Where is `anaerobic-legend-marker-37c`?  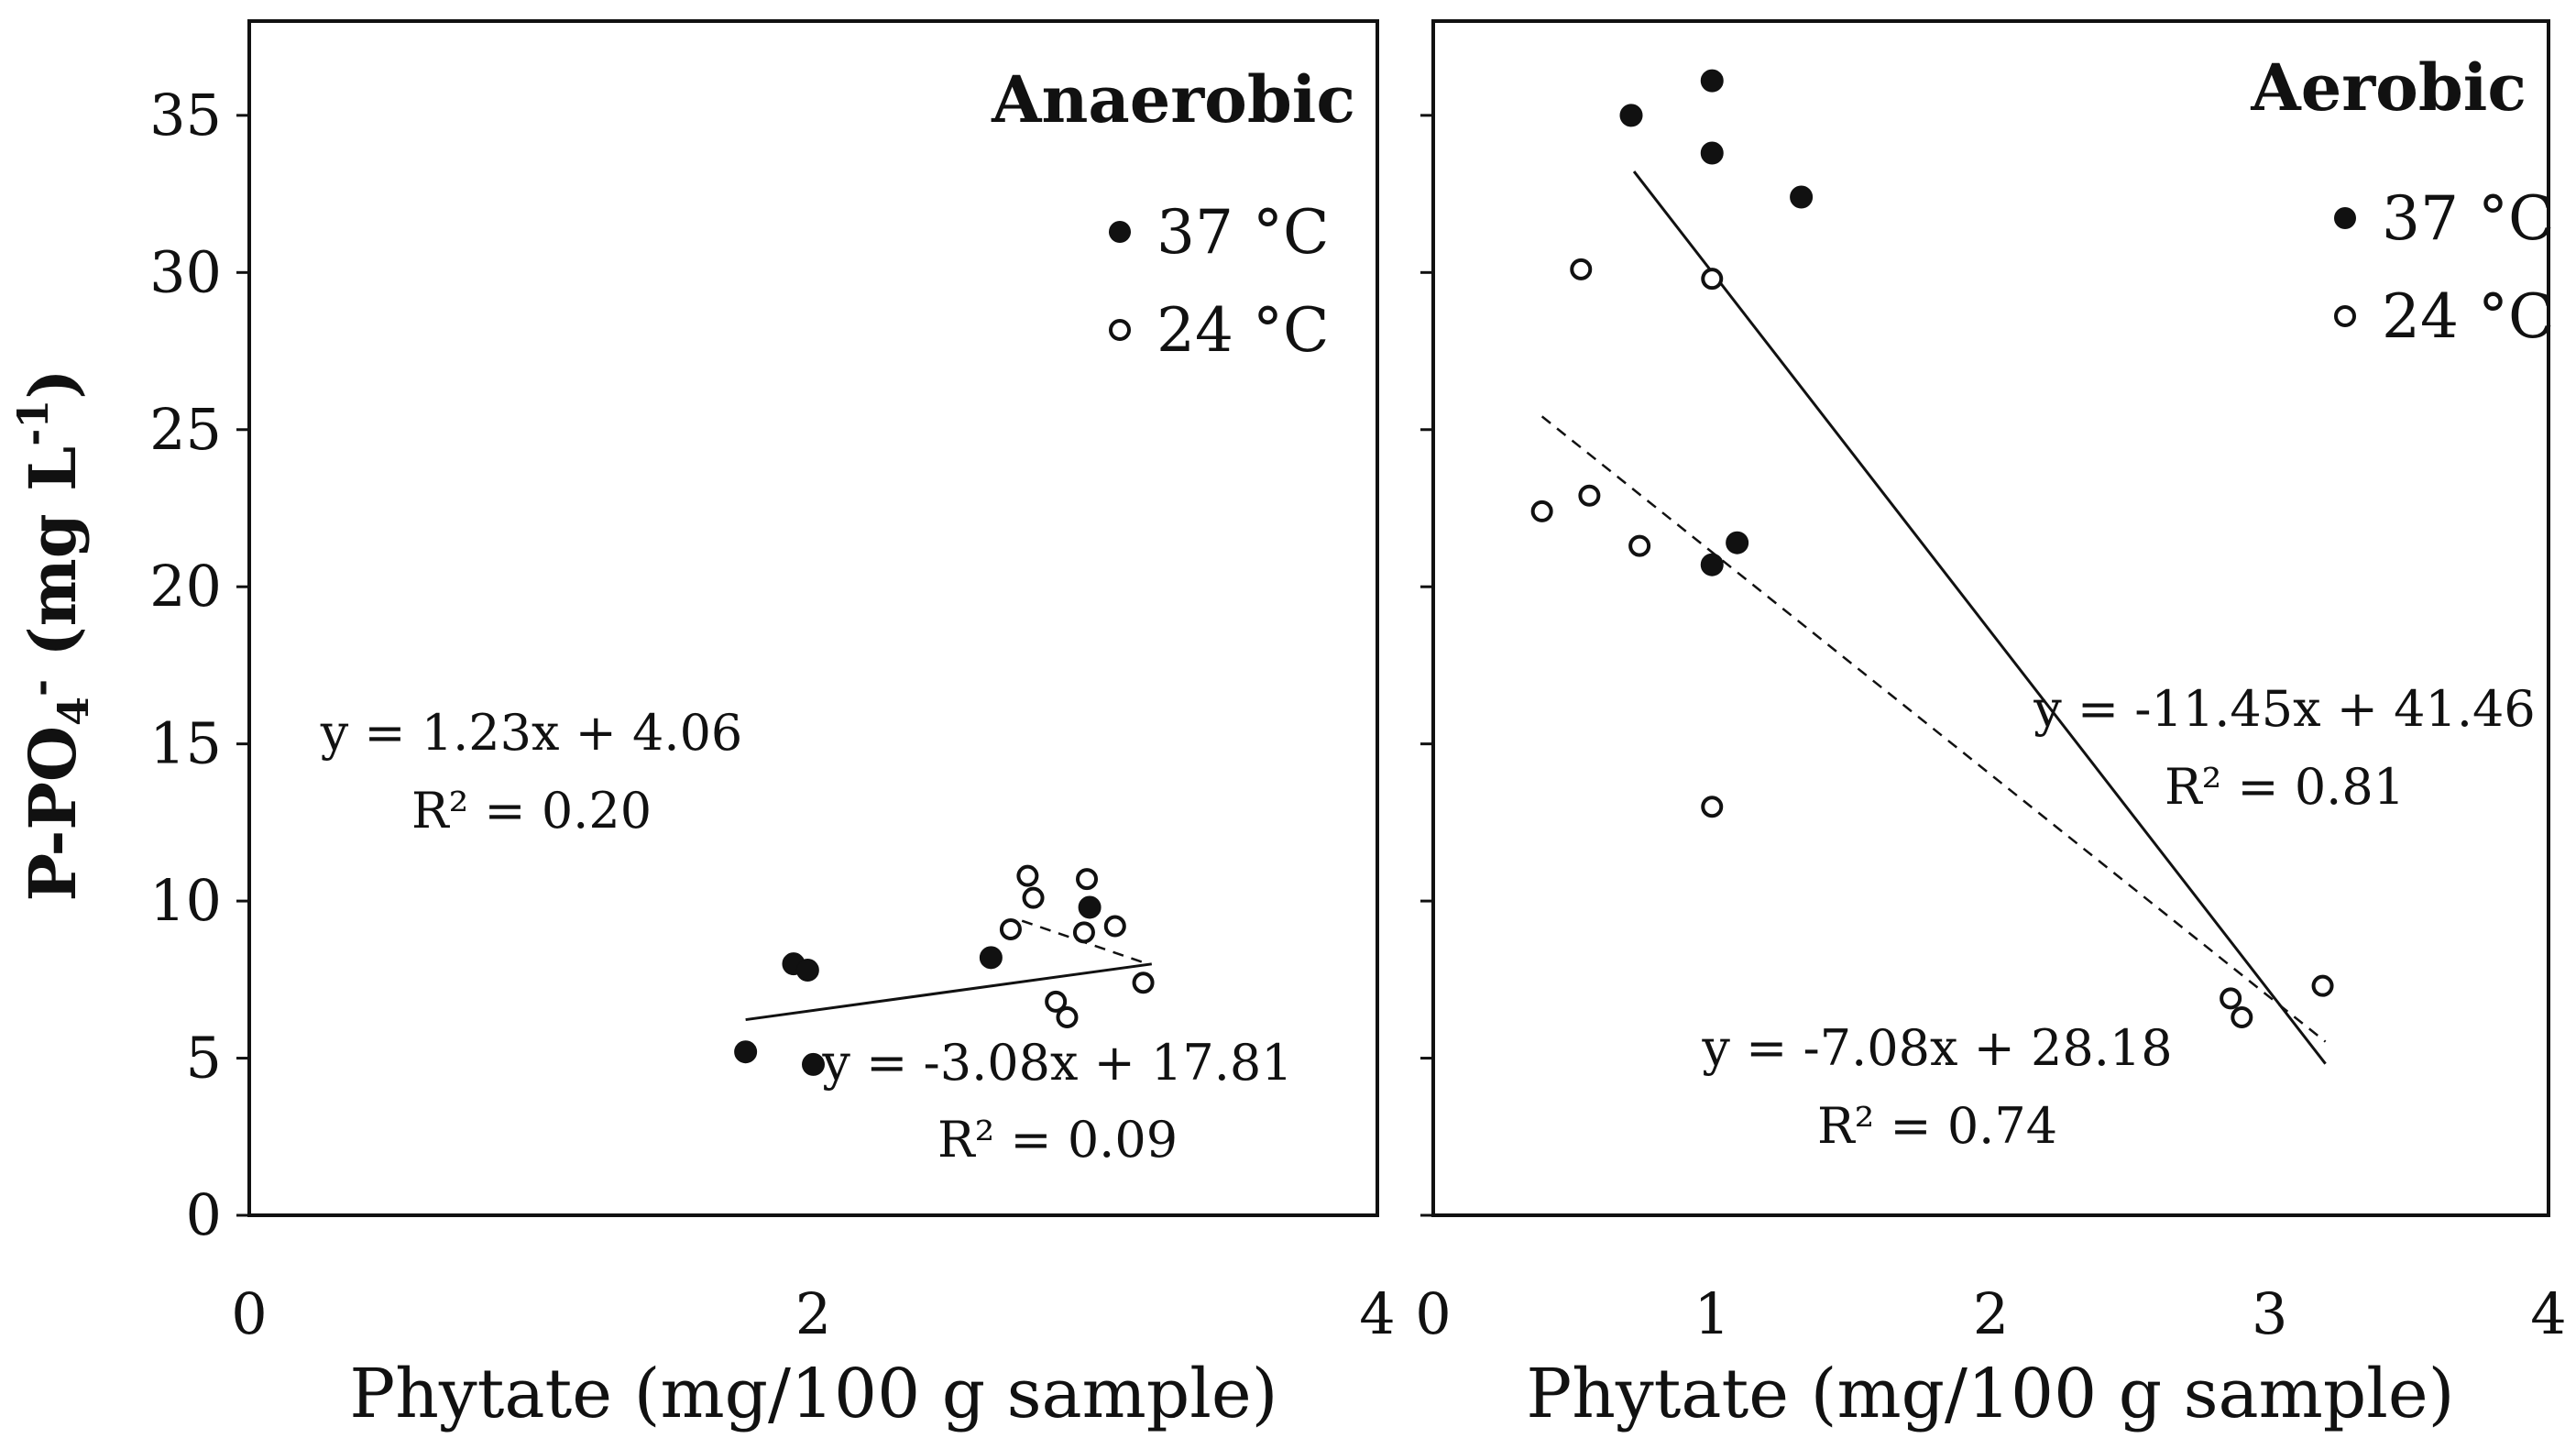 anaerobic-legend-marker-37c is located at coordinates (1120, 232).